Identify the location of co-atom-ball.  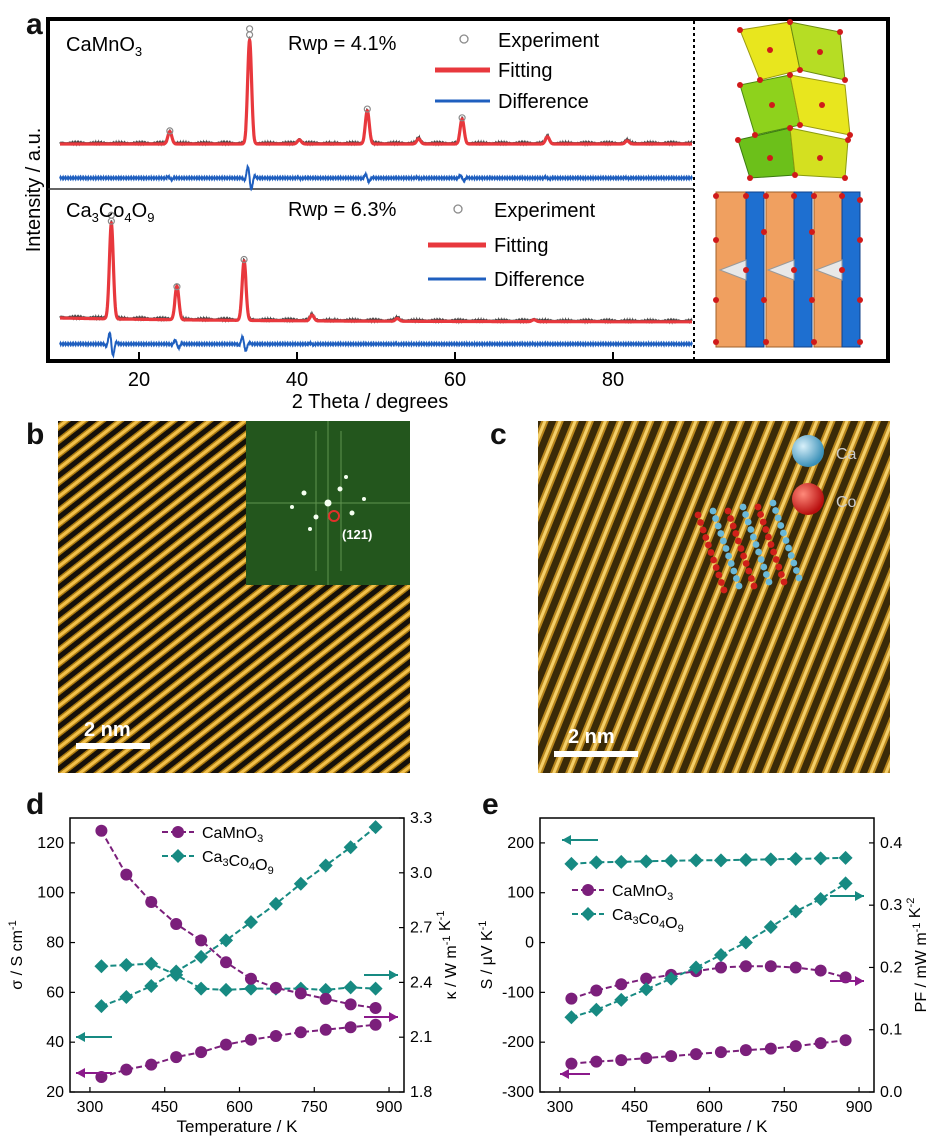
(808, 499).